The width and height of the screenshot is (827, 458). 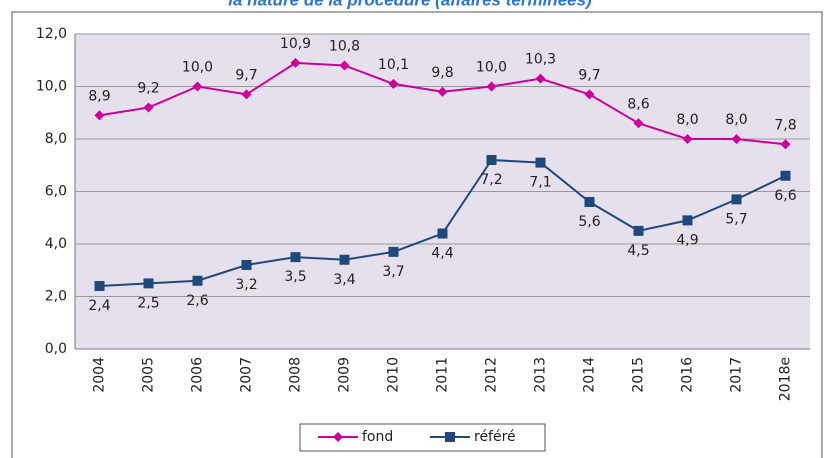 What do you see at coordinates (56, 297) in the screenshot?
I see `y-tick-label: 2,0` at bounding box center [56, 297].